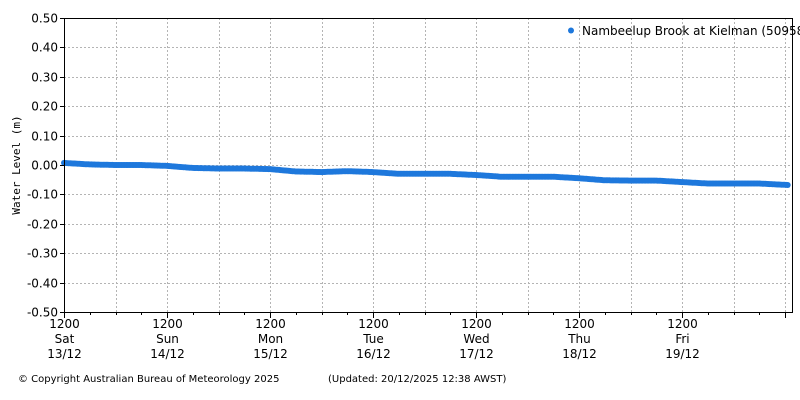 The width and height of the screenshot is (800, 400). Describe the element at coordinates (44, 137) in the screenshot. I see `y-tick-label: 0.10` at that location.